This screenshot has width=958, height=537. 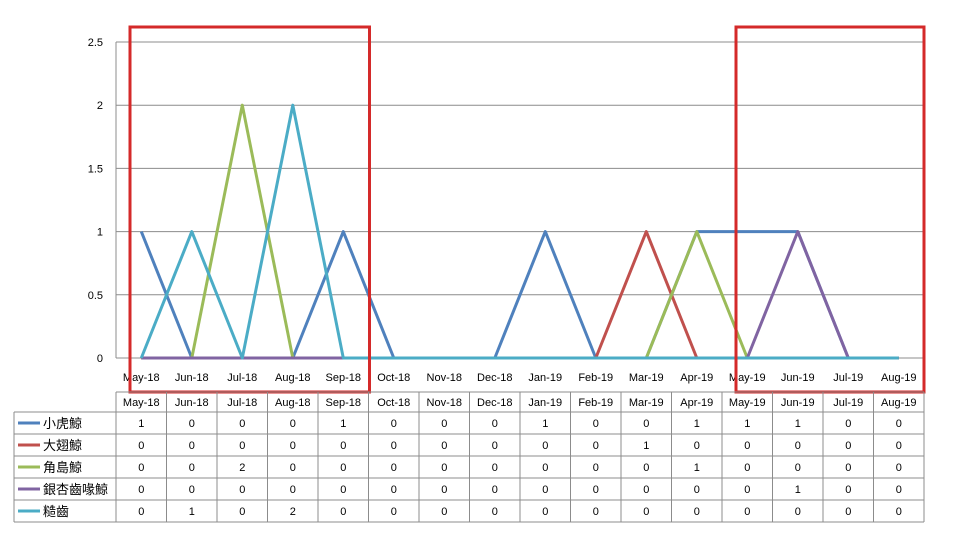 I want to click on table-header-label: Aug-19, so click(x=898, y=403).